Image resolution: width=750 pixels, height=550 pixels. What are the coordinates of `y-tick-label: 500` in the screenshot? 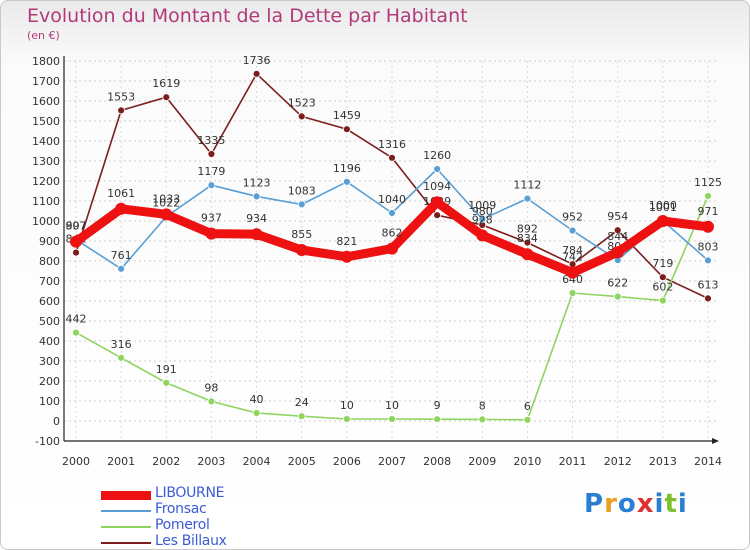 It's located at (49, 321).